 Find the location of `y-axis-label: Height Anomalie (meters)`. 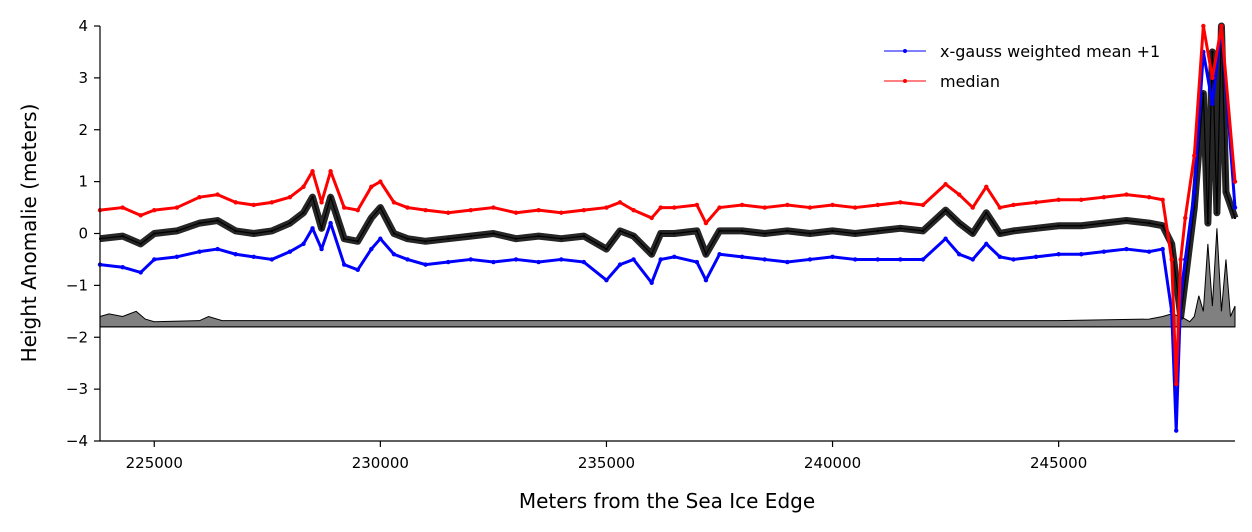

y-axis-label: Height Anomalie (meters) is located at coordinates (29, 233).